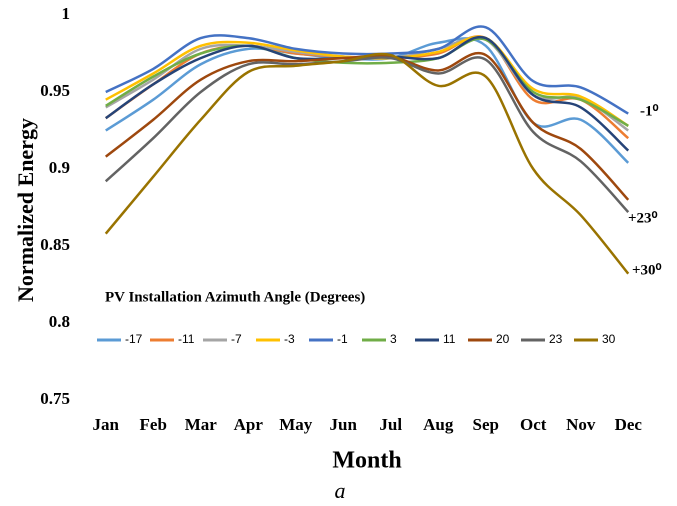 Image resolution: width=677 pixels, height=506 pixels. Describe the element at coordinates (643, 218) in the screenshot. I see `annotation: +23⁰` at that location.